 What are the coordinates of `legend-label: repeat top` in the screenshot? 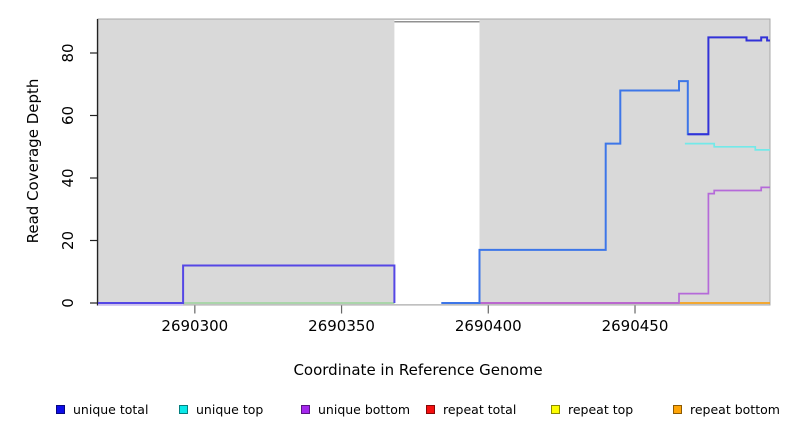 It's located at (601, 409).